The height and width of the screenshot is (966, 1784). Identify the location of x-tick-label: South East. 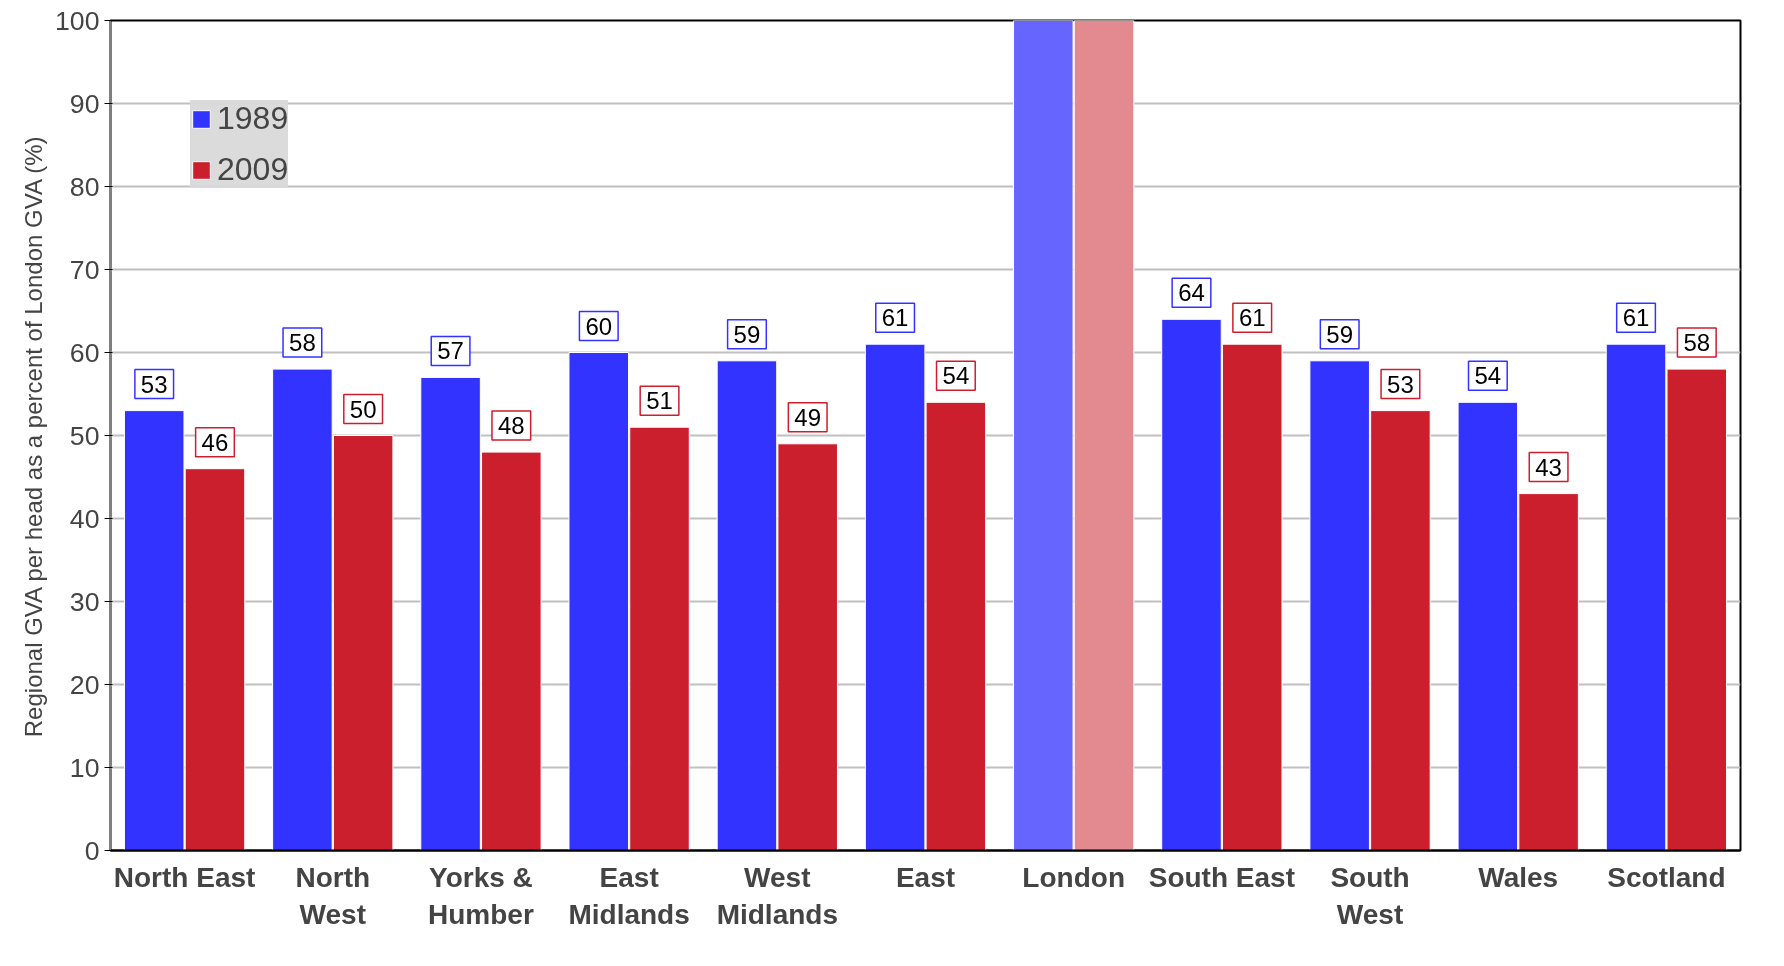
(1221, 877).